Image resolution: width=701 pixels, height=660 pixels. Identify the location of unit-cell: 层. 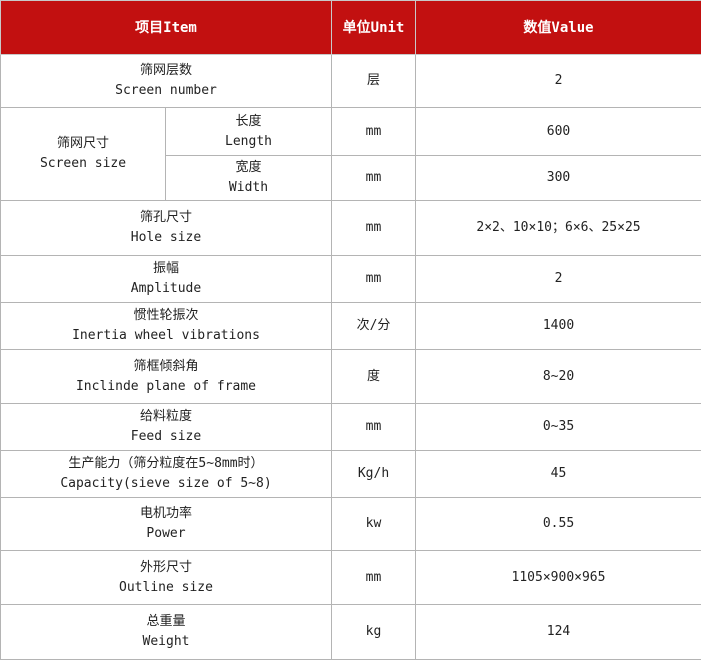
(374, 81).